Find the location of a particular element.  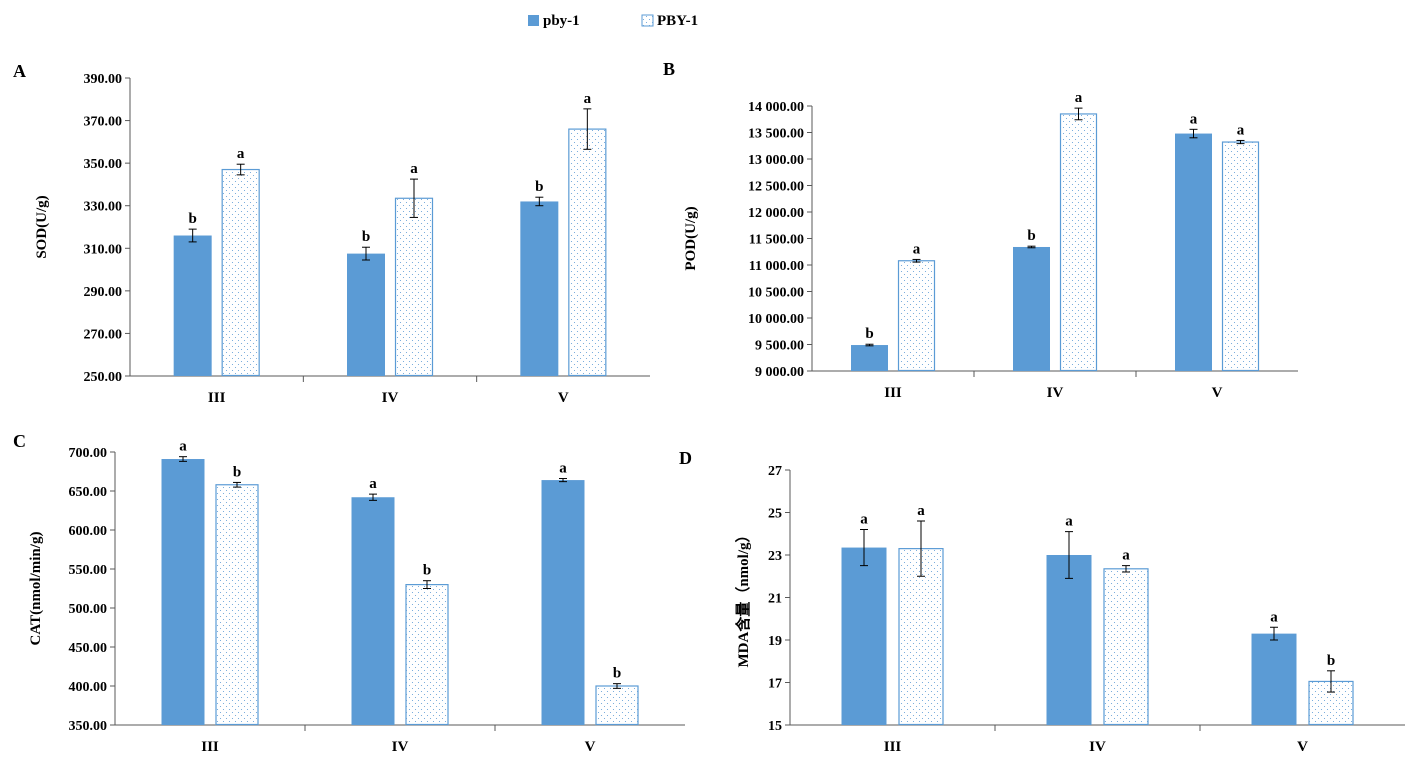

y-tick-label: 12 500.00 is located at coordinates (776, 187).